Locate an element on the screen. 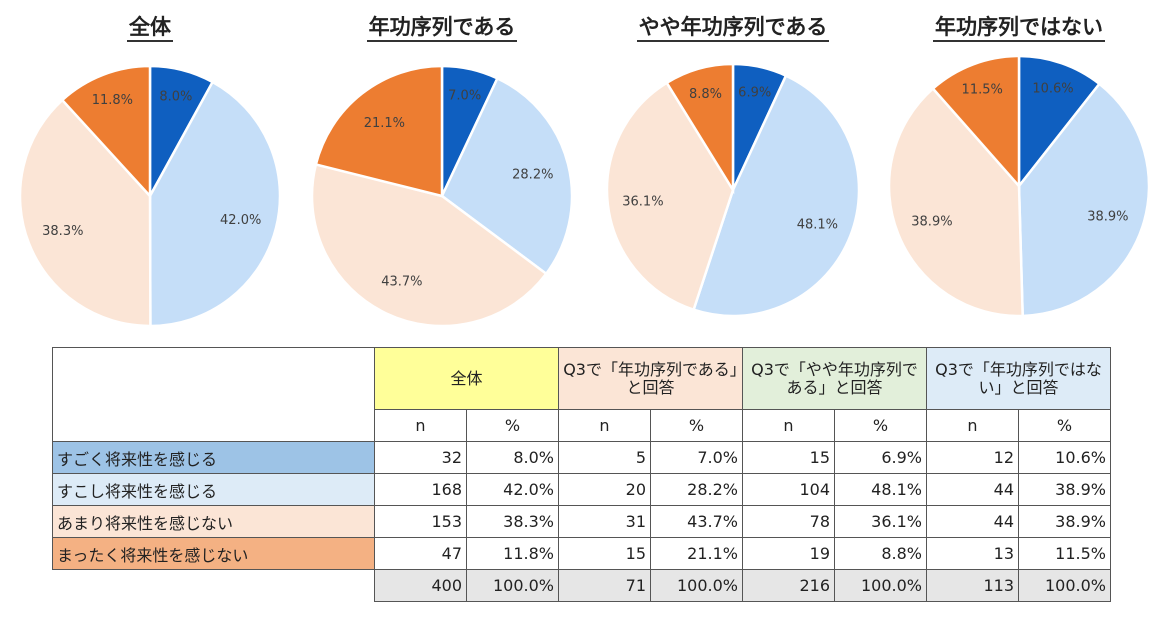 Image resolution: width=1172 pixels, height=622 pixels. table-cell: 20 is located at coordinates (604, 489).